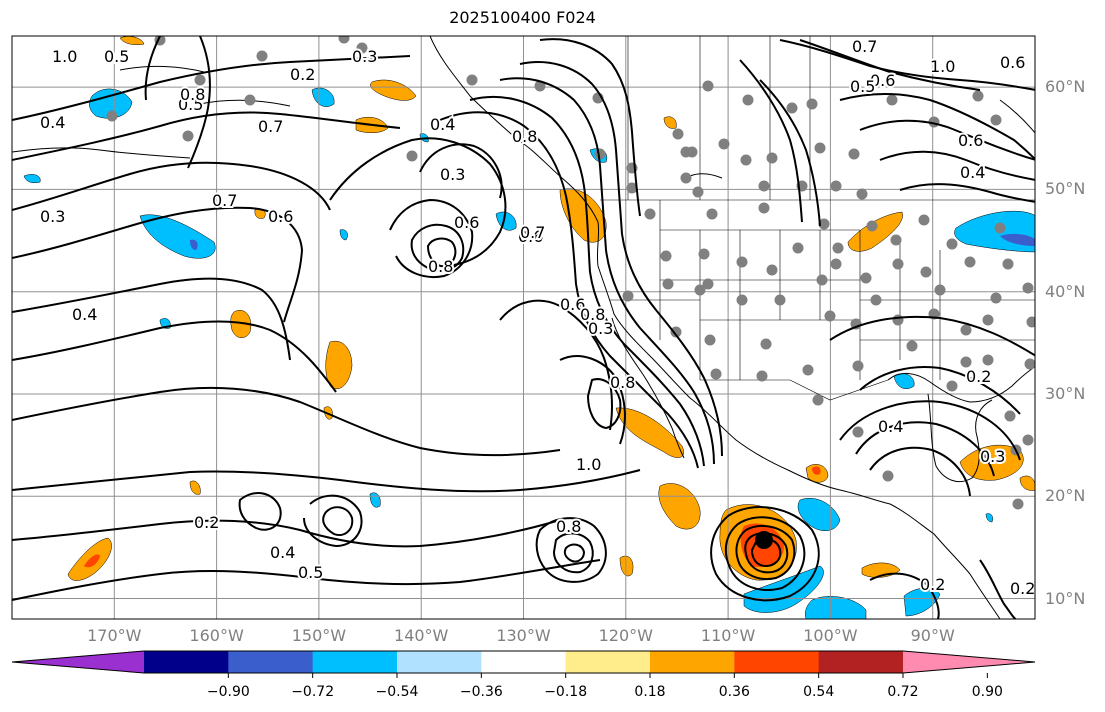 Image resolution: width=1105 pixels, height=712 pixels. Describe the element at coordinates (114, 635) in the screenshot. I see `longitude-label: 170°W` at that location.